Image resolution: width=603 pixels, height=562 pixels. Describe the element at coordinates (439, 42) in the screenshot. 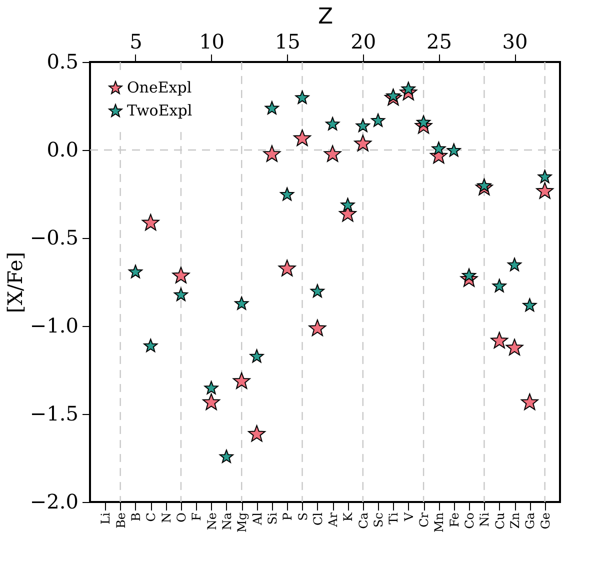

I see `x2-tick-label: 25` at that location.